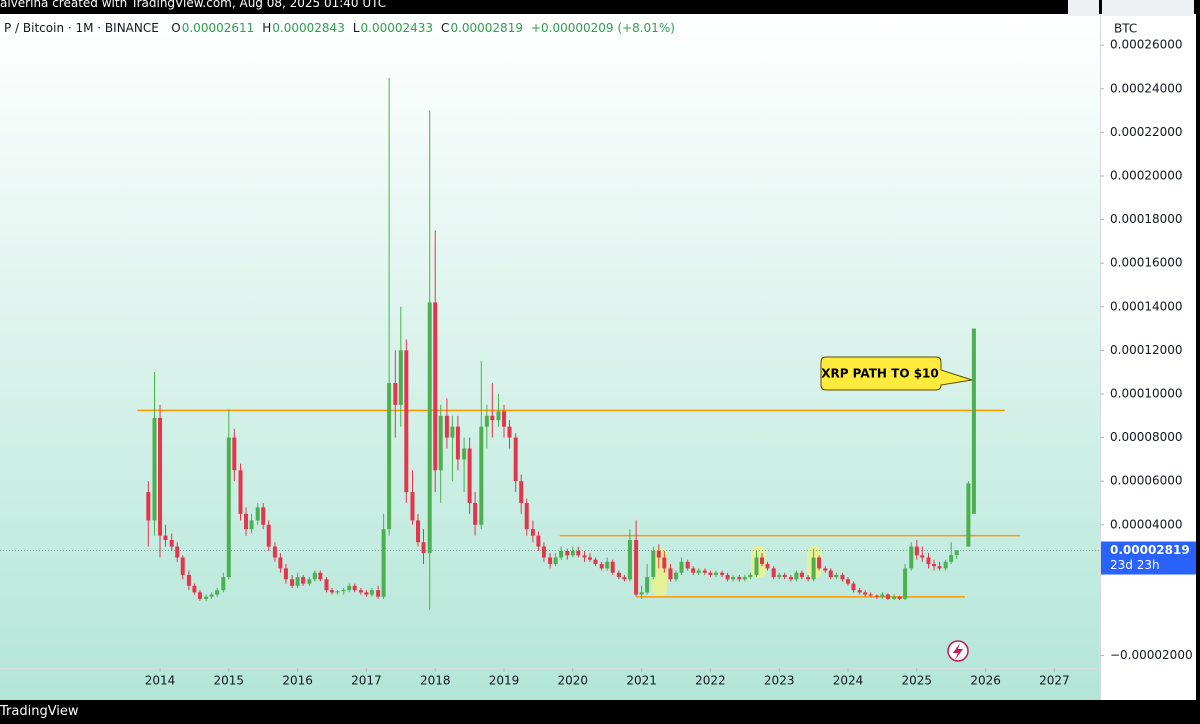  Describe the element at coordinates (81, 28) in the screenshot. I see `symbol: P / Bitcoin · 1M · BINANCE` at that location.